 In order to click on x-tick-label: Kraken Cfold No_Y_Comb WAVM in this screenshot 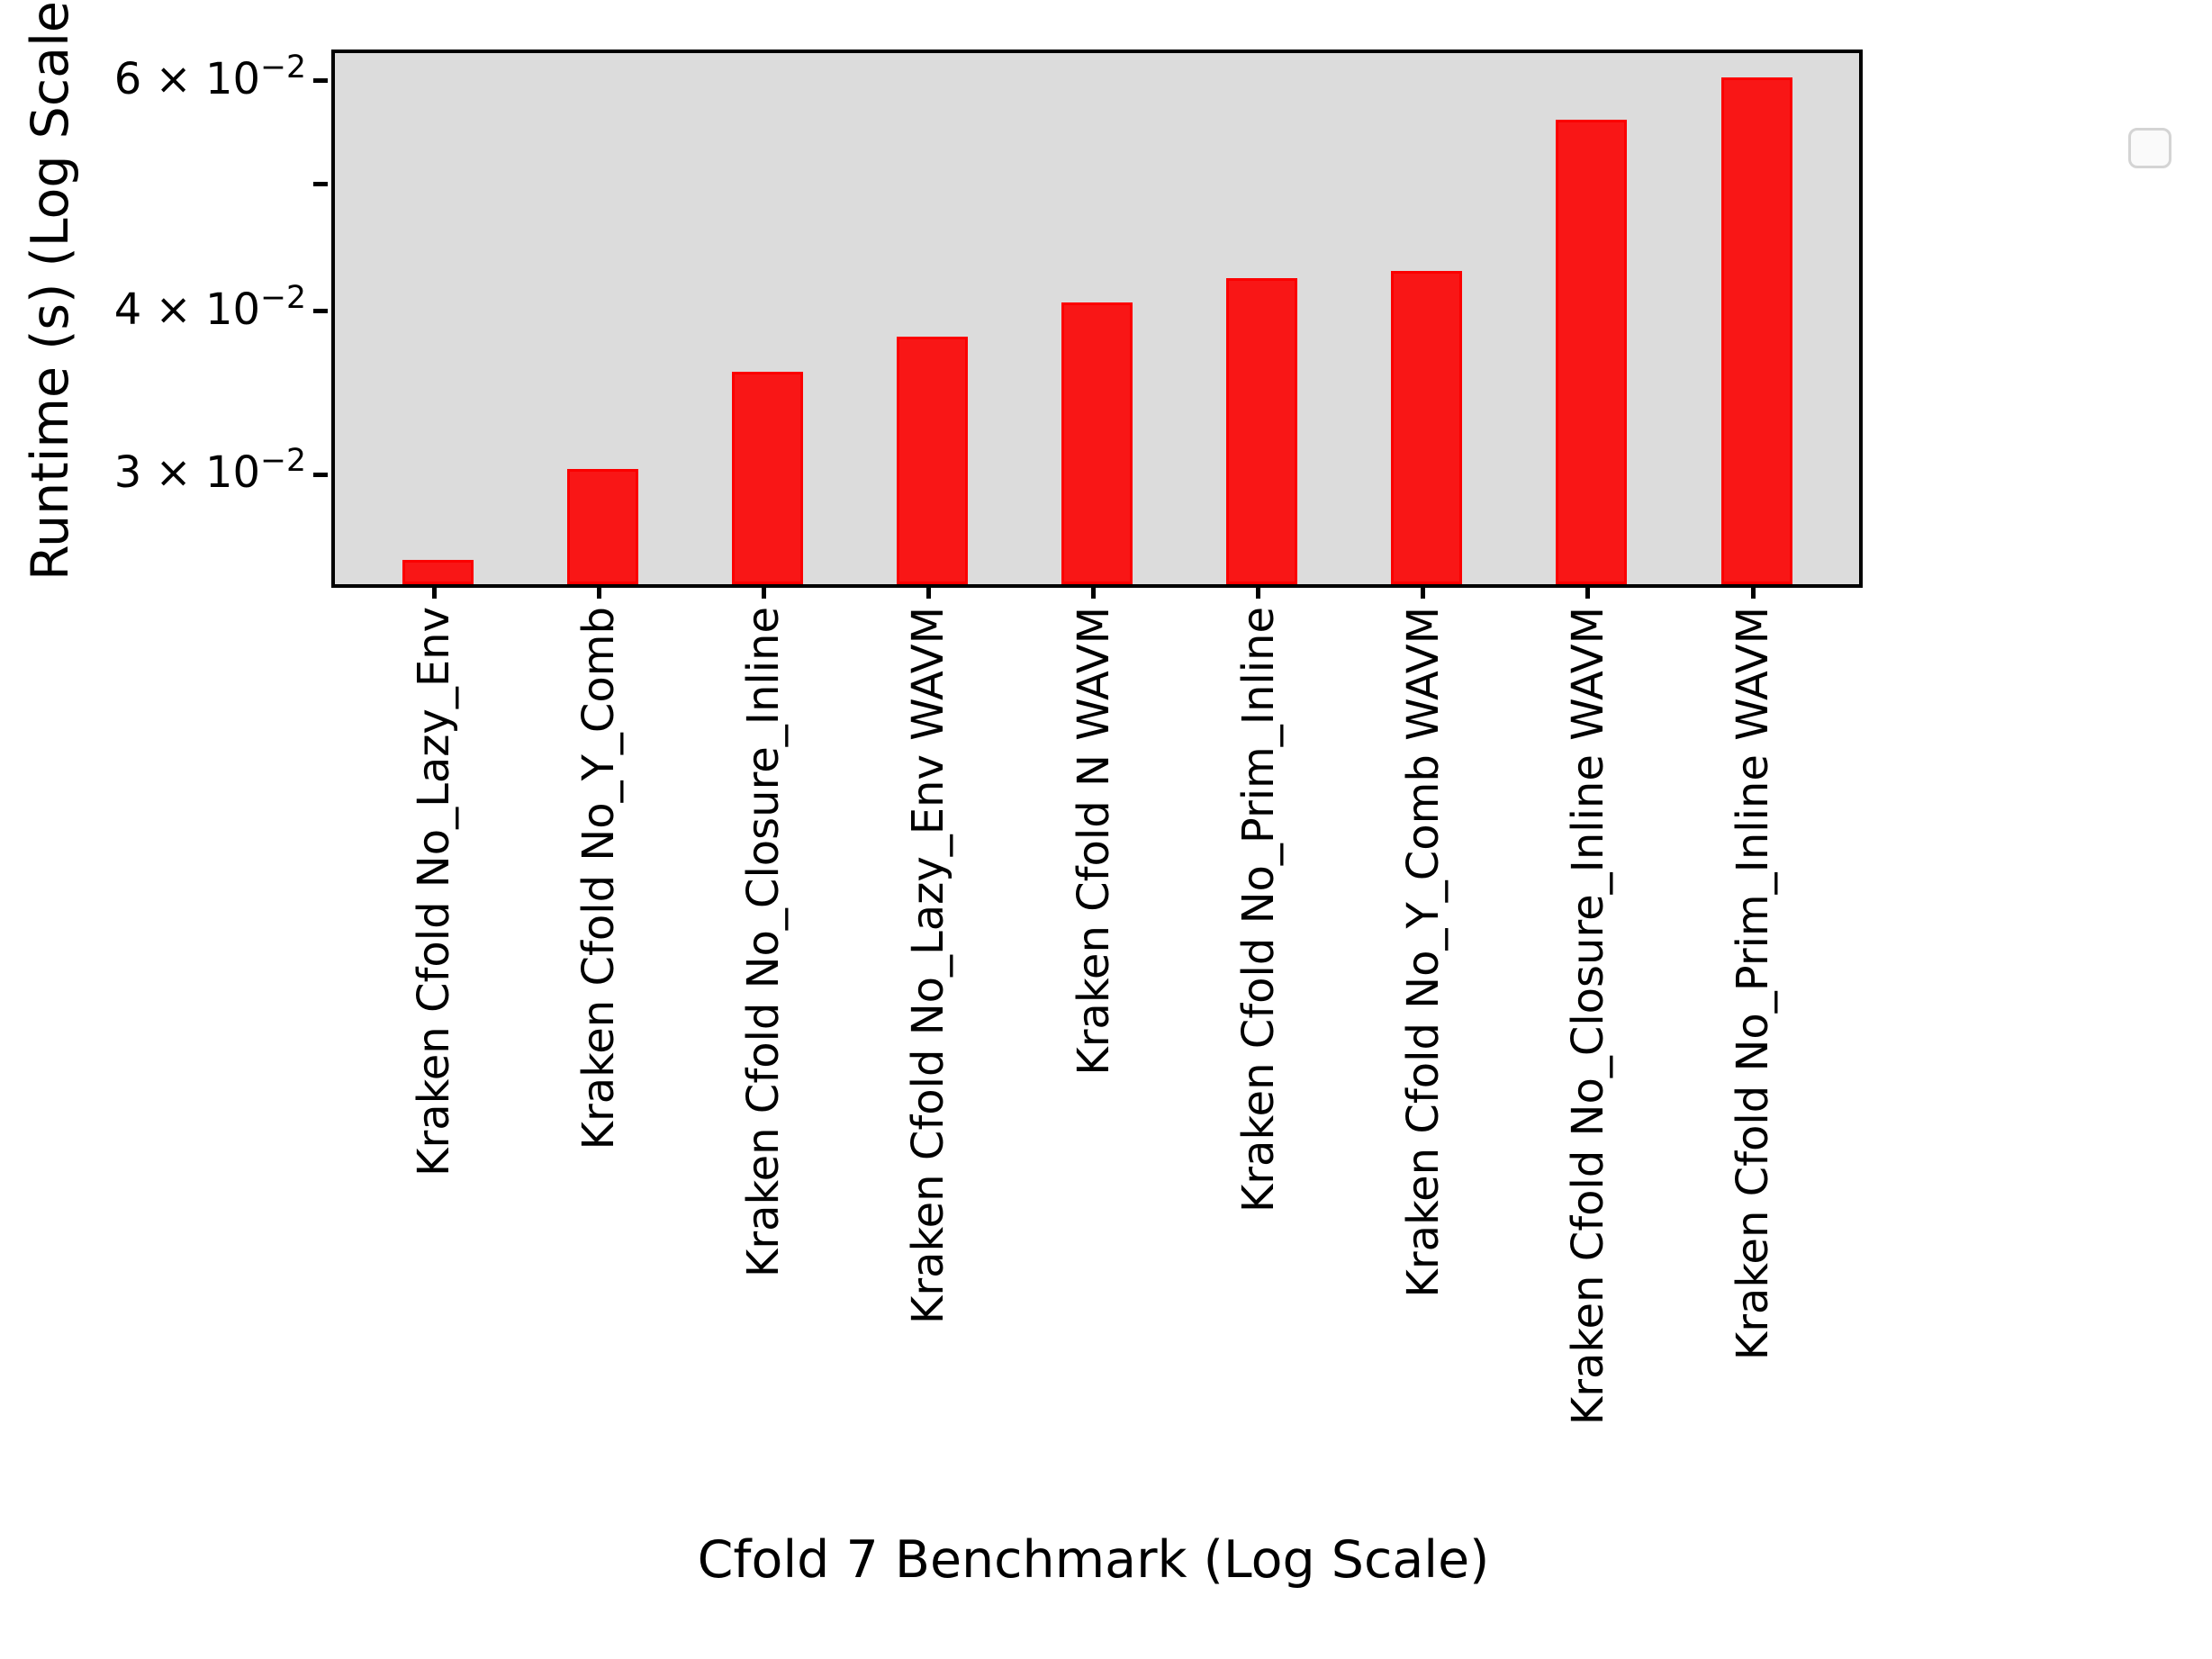, I will do `click(1423, 952)`.